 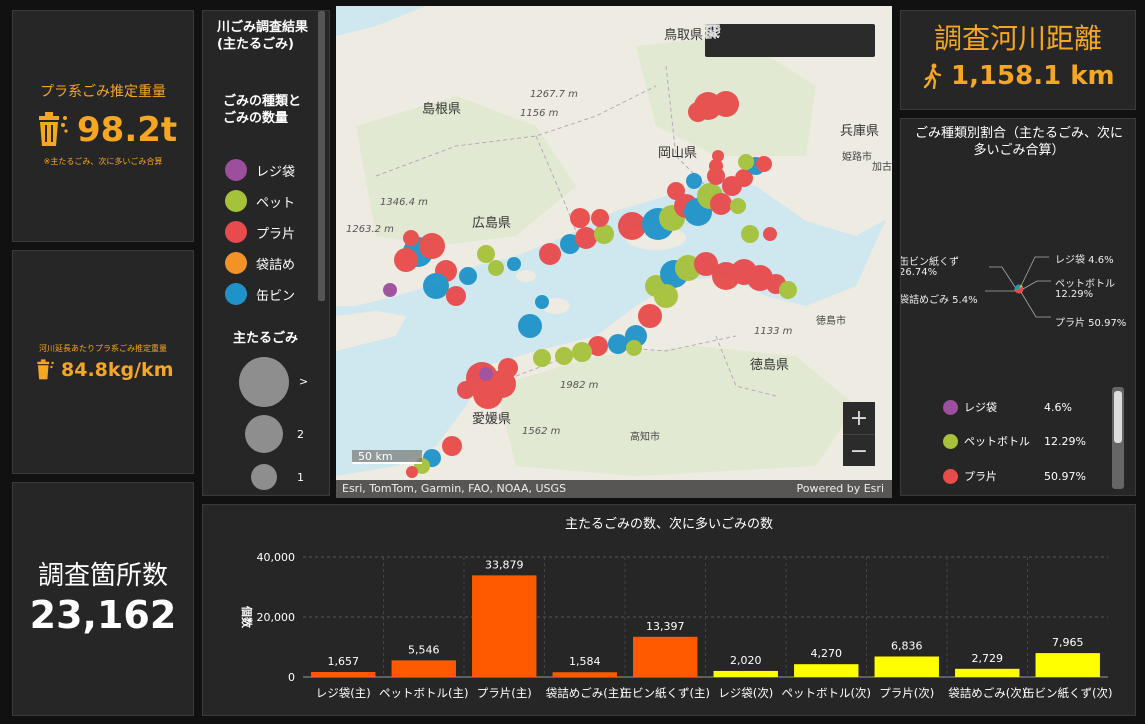 I want to click on bar-value-label: 2,020, so click(x=746, y=660).